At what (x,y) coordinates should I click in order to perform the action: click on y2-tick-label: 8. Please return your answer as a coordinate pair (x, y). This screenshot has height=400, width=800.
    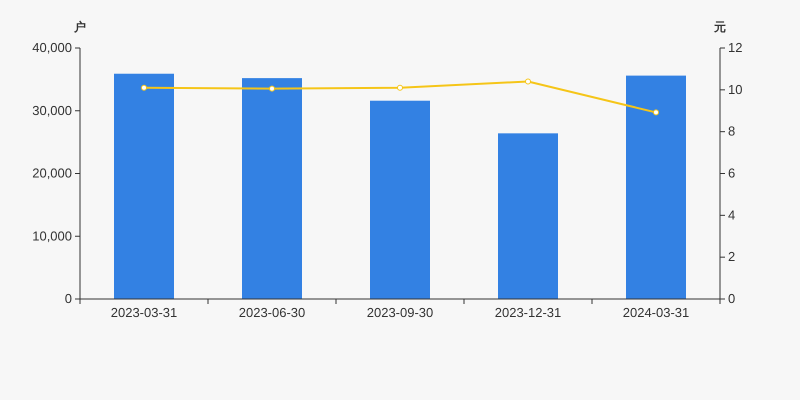
    Looking at the image, I should click on (732, 131).